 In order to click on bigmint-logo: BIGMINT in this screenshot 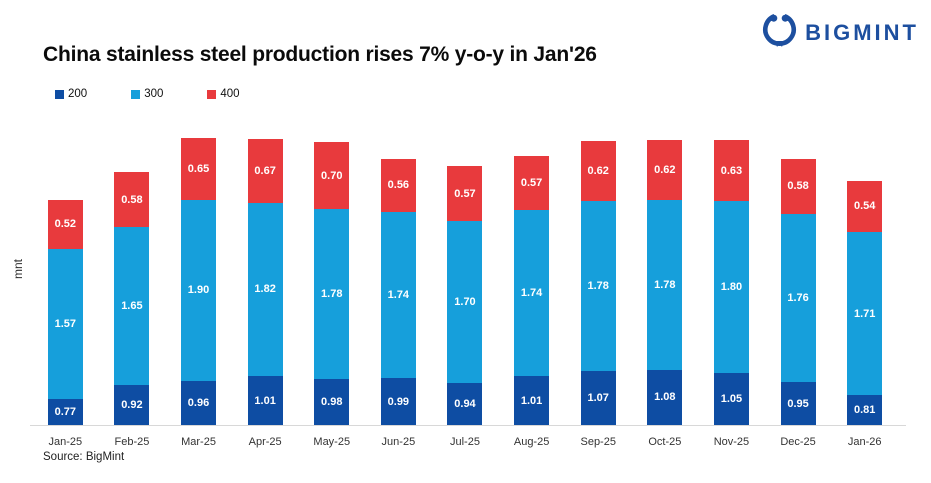, I will do `click(840, 32)`.